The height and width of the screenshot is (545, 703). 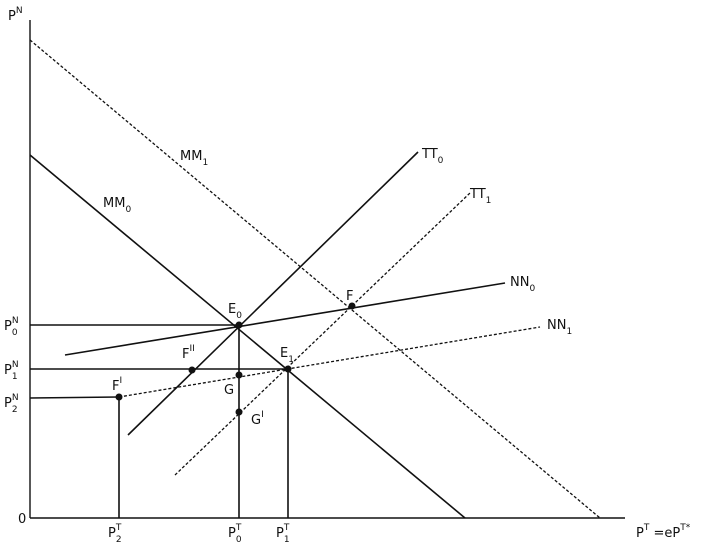 I want to click on label: TT0, so click(x=432, y=156).